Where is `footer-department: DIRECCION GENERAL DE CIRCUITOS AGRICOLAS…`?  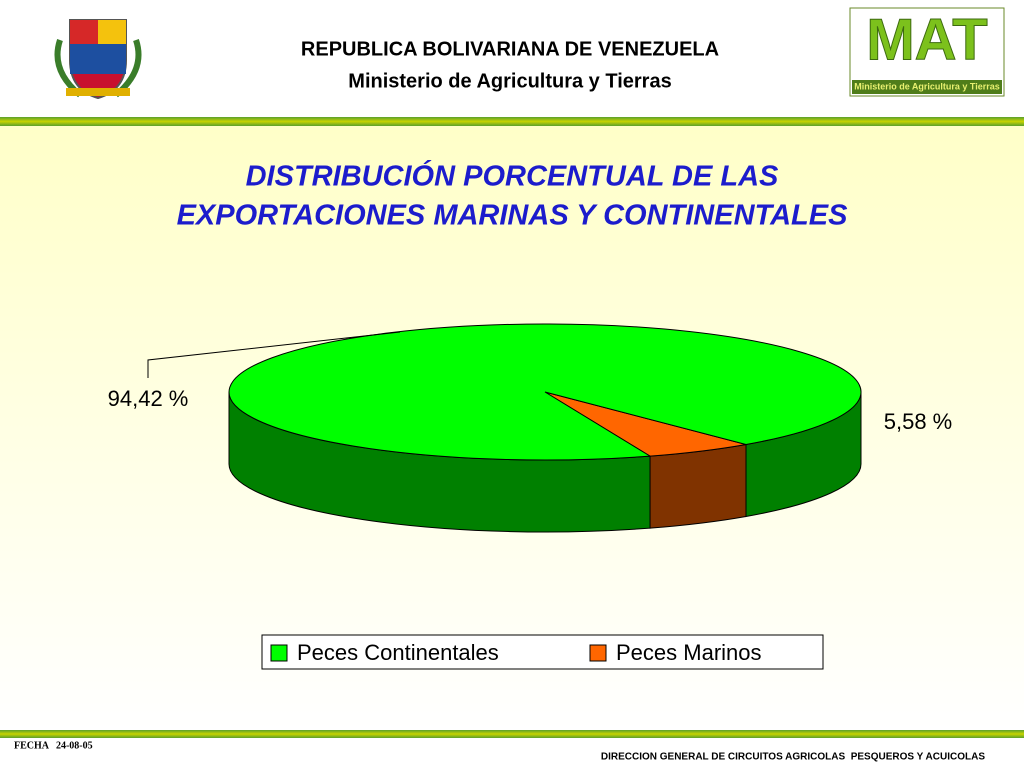
footer-department: DIRECCION GENERAL DE CIRCUITOS AGRICOLAS… is located at coordinates (793, 757).